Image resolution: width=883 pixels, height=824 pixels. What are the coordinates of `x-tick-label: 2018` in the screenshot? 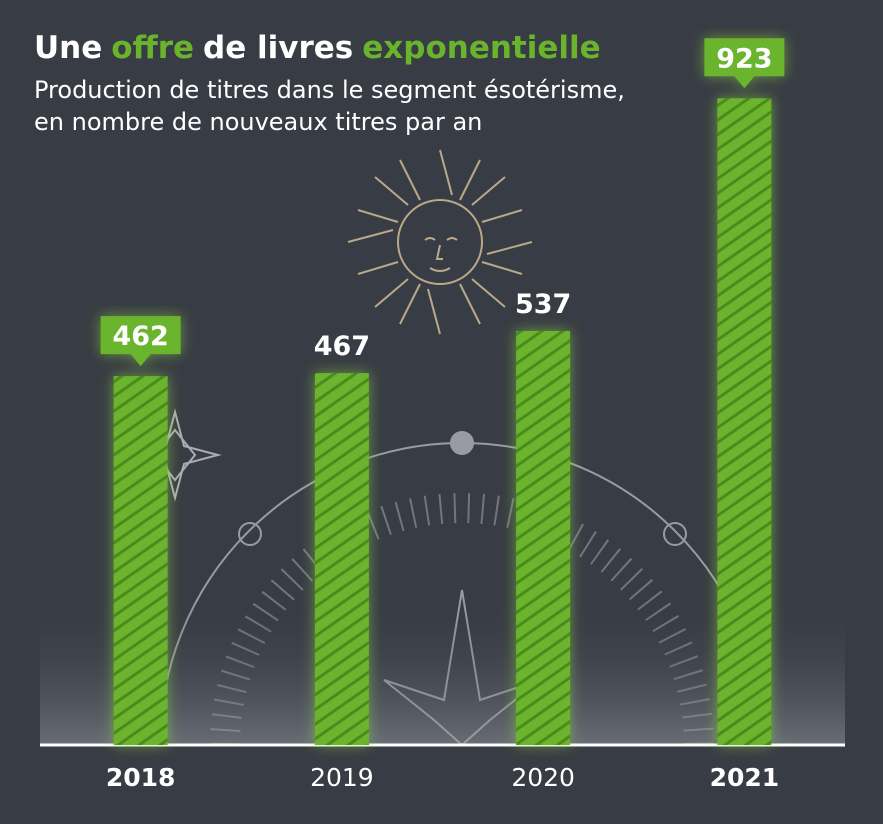 It's located at (141, 777).